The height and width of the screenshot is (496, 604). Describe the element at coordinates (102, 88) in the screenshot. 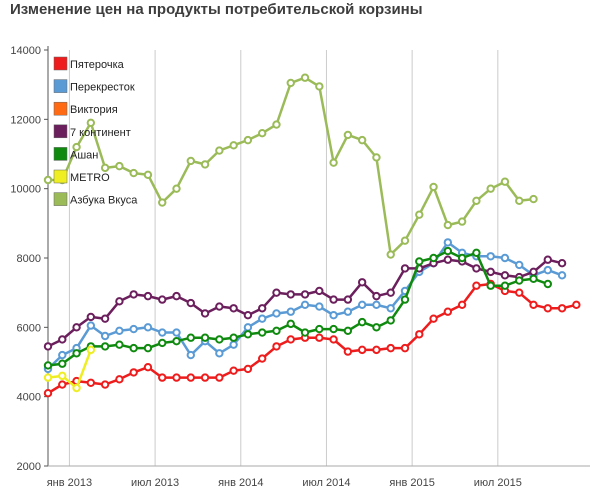

I see `legend-label: Перекресток` at that location.